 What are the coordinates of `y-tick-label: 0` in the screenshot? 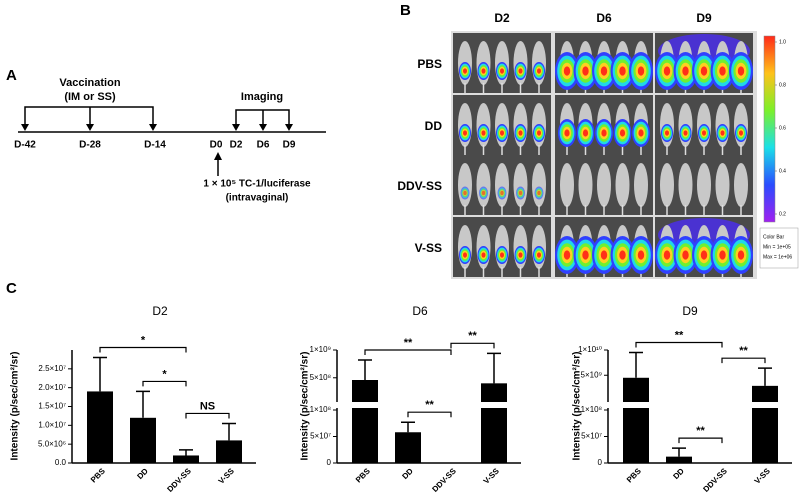 It's located at (329, 462).